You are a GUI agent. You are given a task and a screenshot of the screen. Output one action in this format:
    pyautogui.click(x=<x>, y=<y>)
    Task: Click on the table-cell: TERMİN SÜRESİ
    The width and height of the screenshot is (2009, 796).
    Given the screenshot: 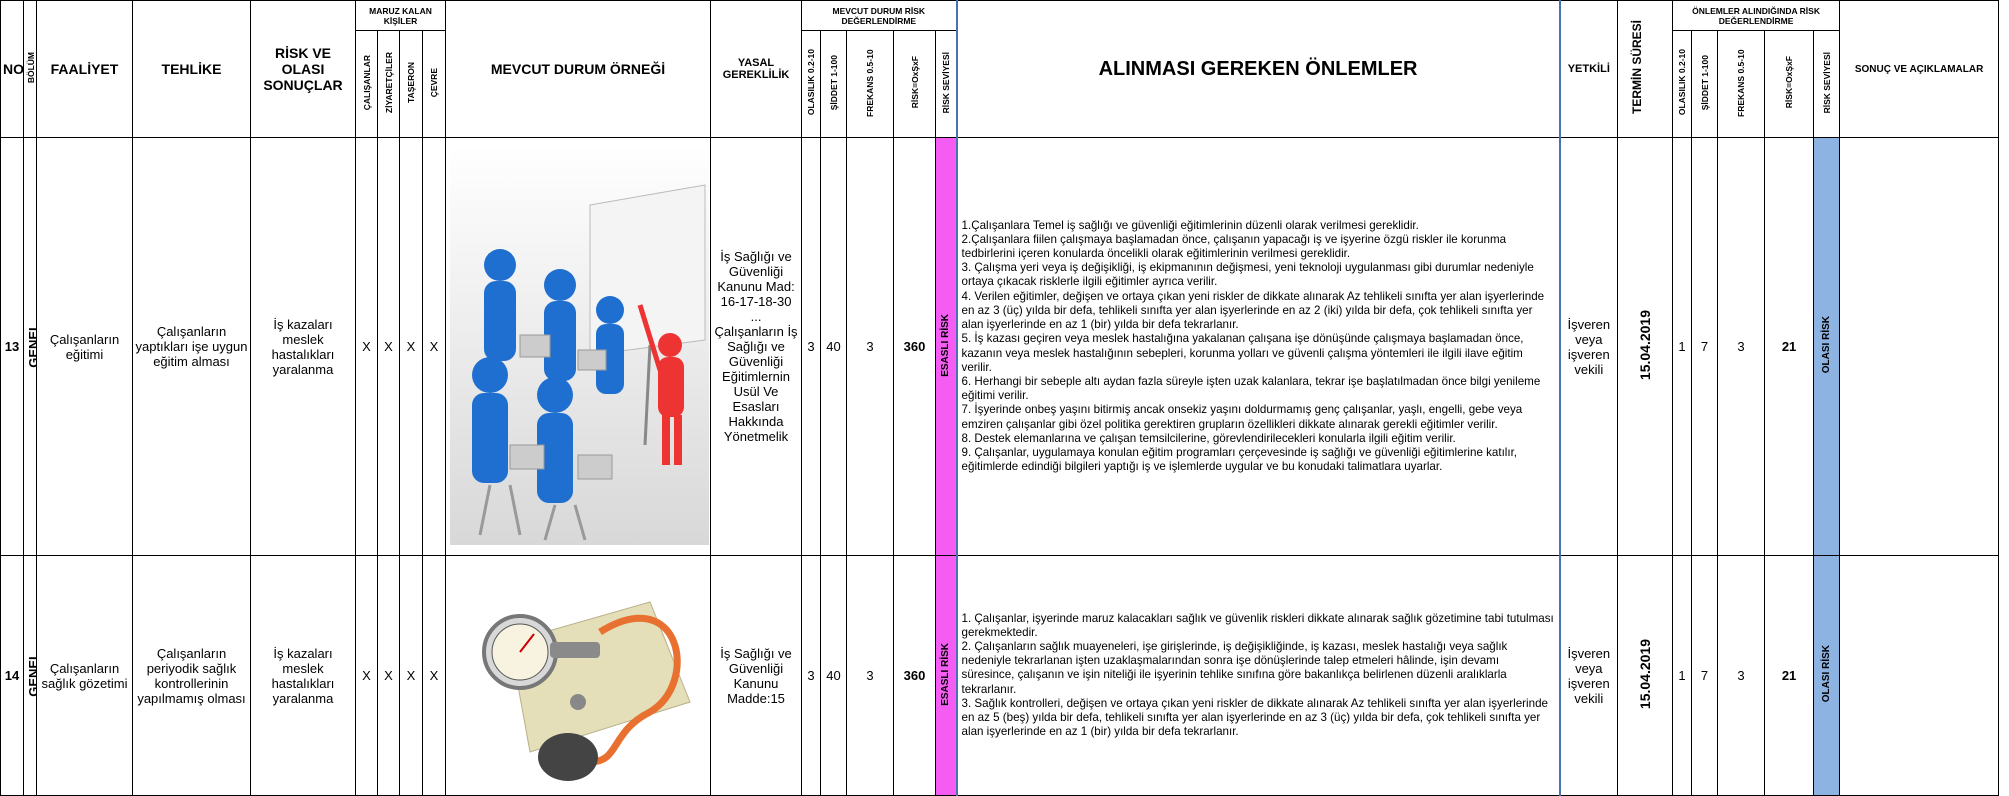 What is the action you would take?
    pyautogui.click(x=1645, y=69)
    